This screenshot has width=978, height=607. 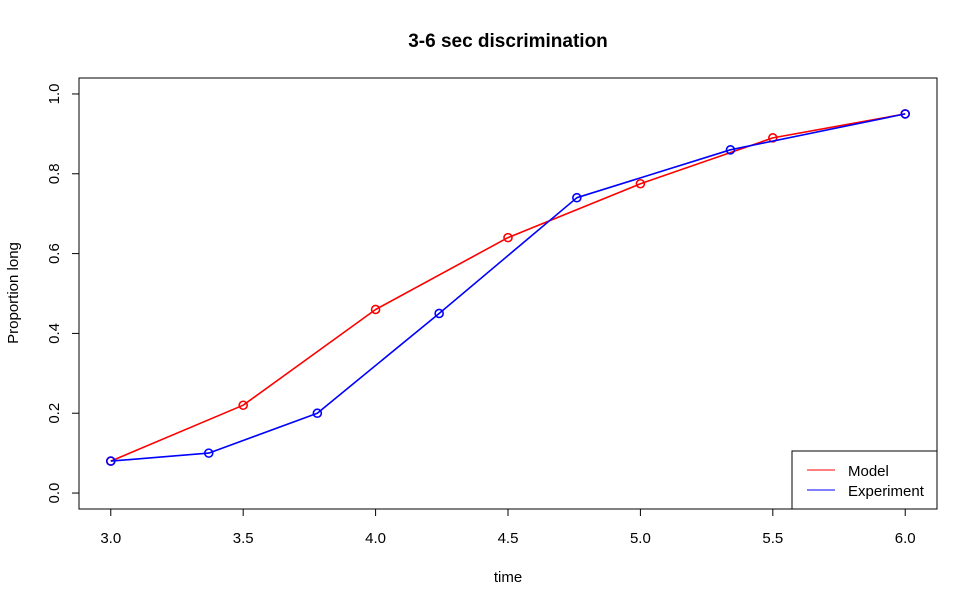 I want to click on x-axis-label: time, so click(x=508, y=577).